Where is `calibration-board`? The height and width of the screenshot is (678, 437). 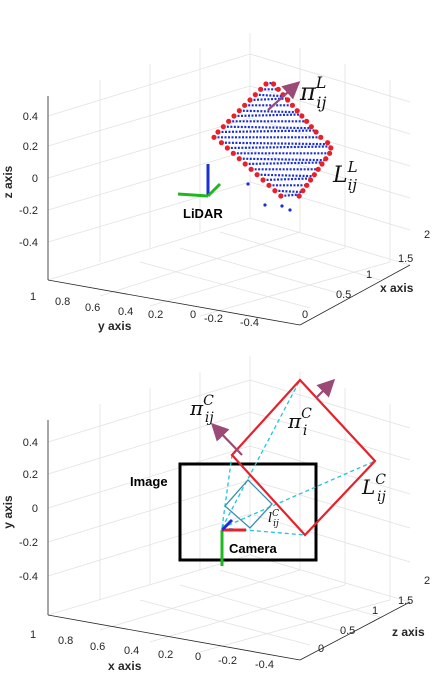
calibration-board is located at coordinates (303, 457).